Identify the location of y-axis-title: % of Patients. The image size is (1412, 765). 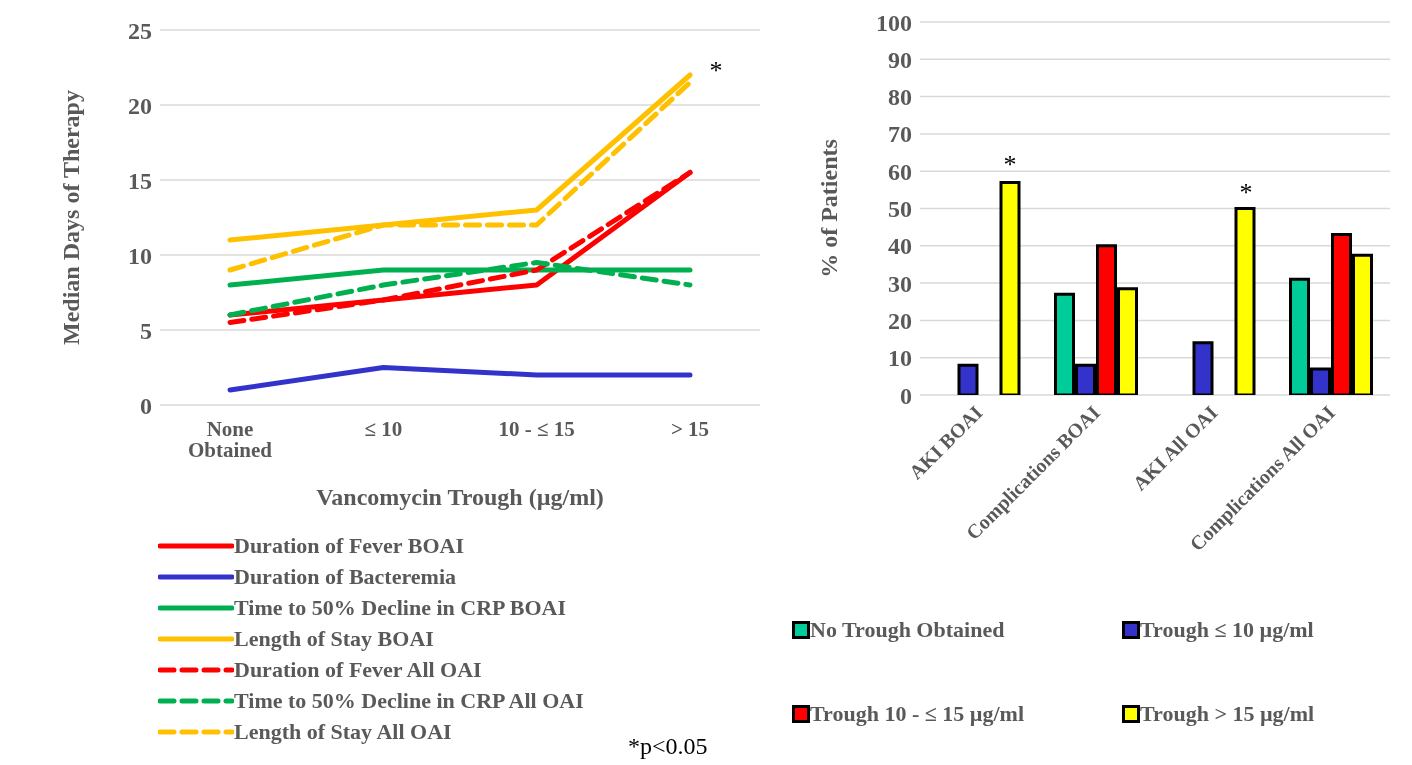
(828, 208).